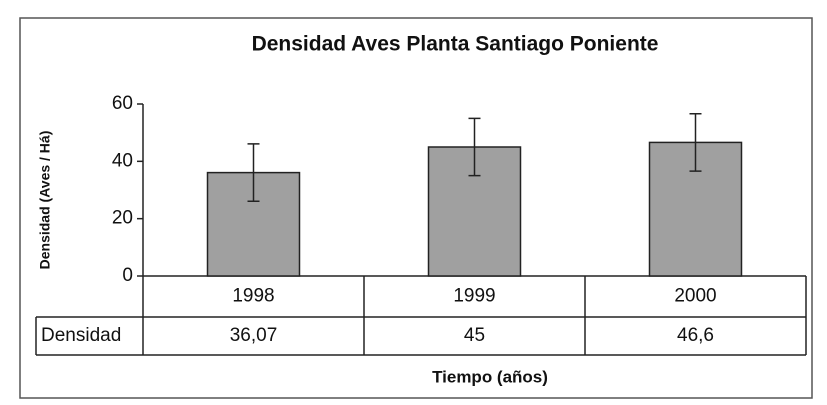 The image size is (827, 405). What do you see at coordinates (122, 160) in the screenshot?
I see `y-tick-label: 40` at bounding box center [122, 160].